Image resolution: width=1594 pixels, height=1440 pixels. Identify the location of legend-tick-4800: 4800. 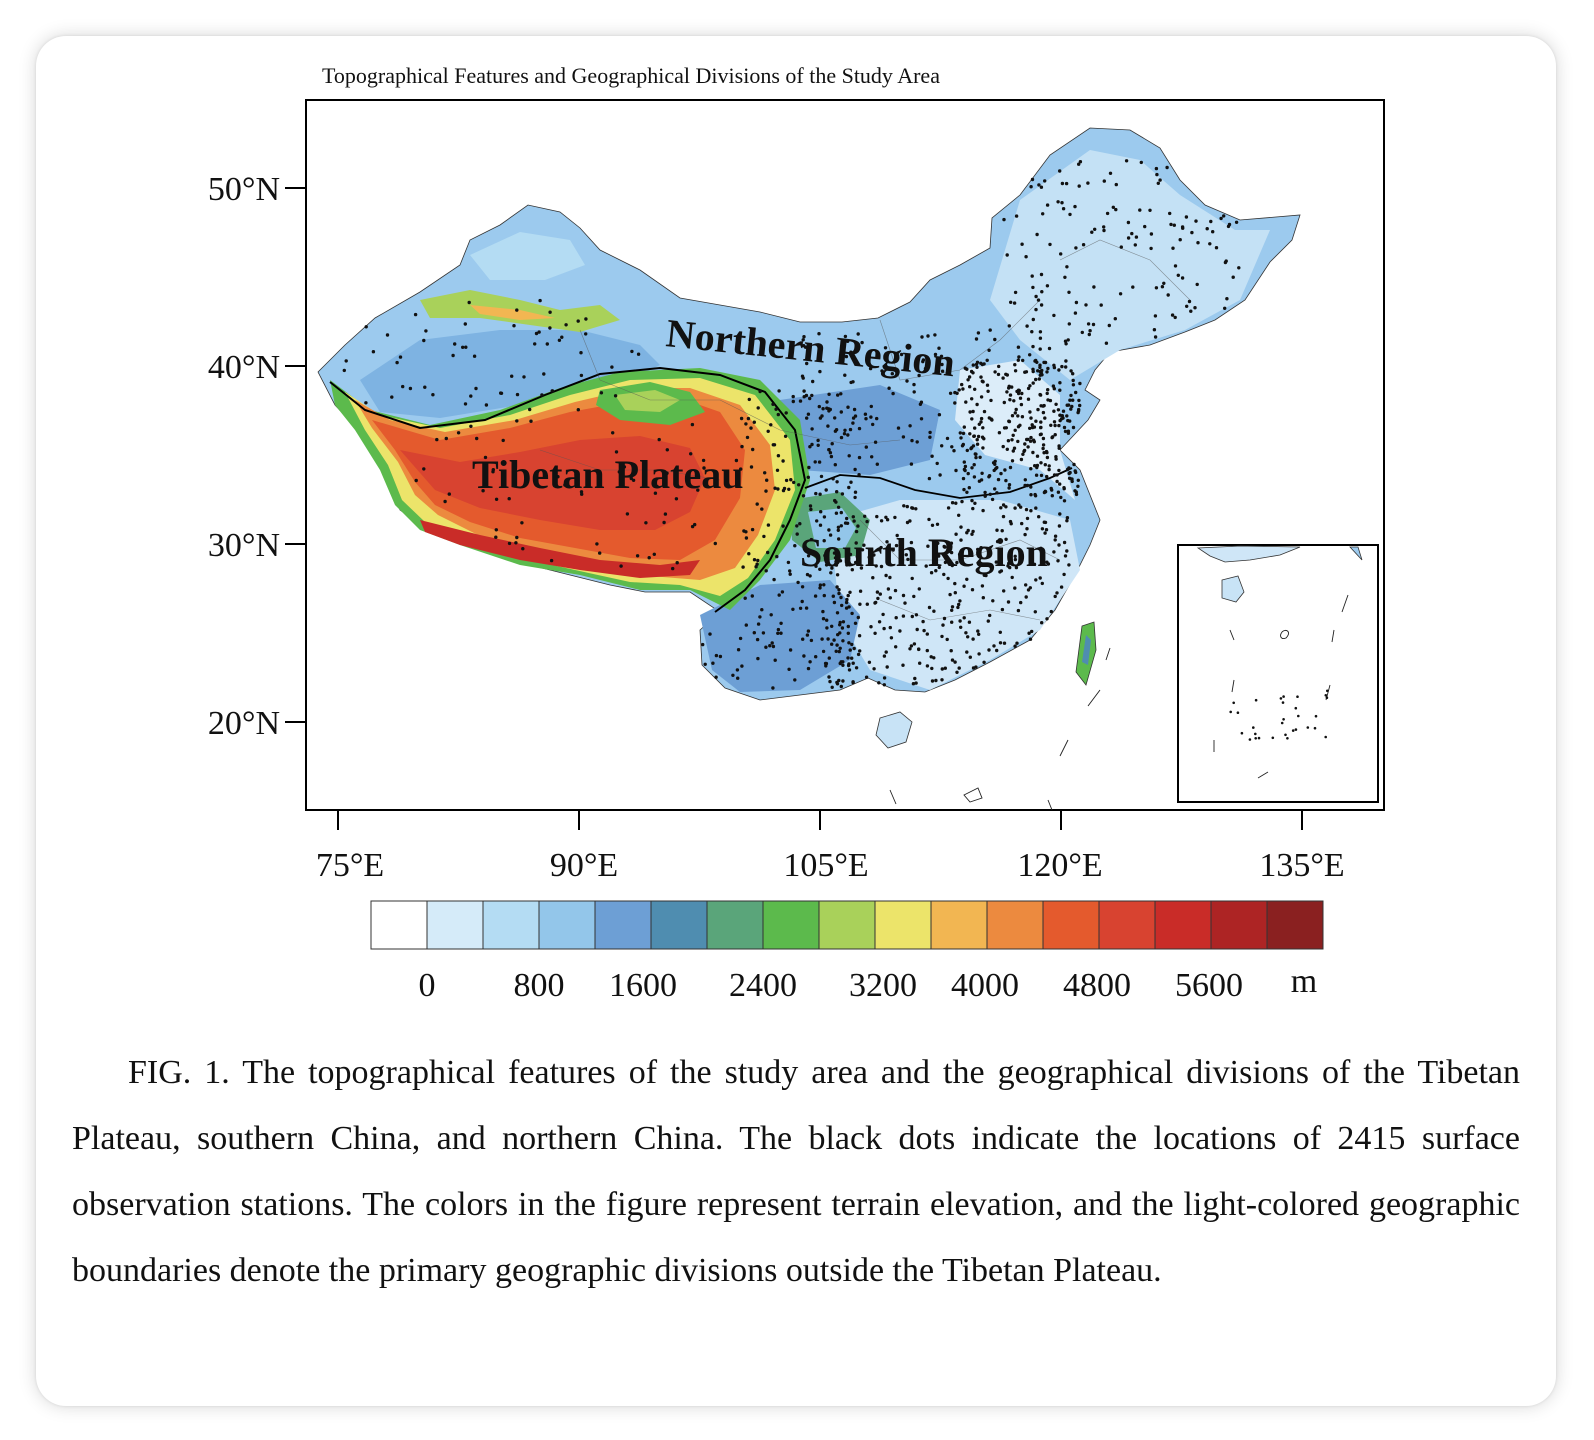
(1097, 985).